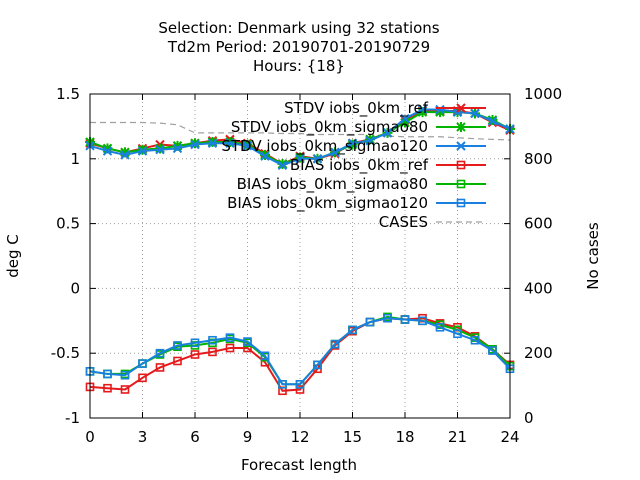 Image resolution: width=640 pixels, height=480 pixels. I want to click on legend-entry: BIAS iobs_0km_sigmao80, so click(361, 184).